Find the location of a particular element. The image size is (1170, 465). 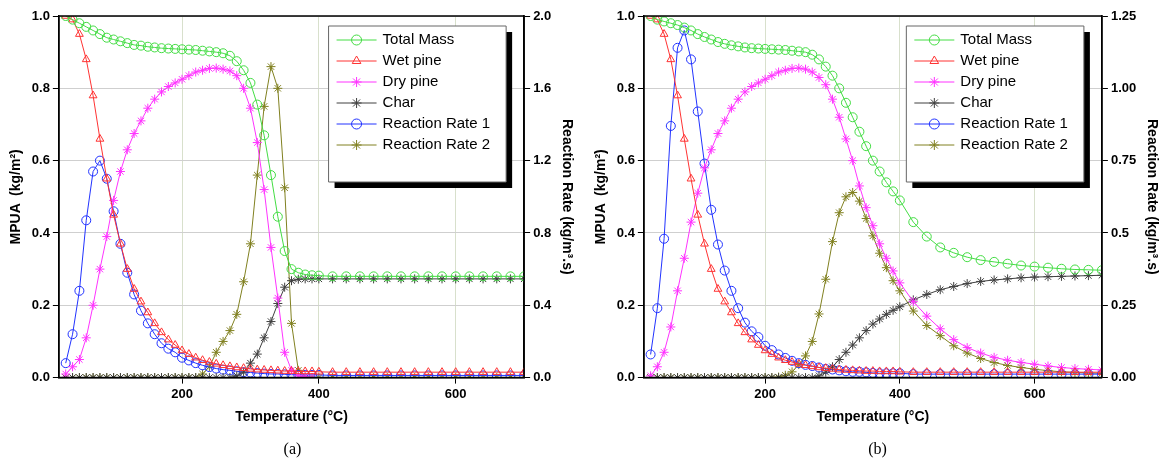

y2-tick-label: 0.25 is located at coordinates (1123, 304).